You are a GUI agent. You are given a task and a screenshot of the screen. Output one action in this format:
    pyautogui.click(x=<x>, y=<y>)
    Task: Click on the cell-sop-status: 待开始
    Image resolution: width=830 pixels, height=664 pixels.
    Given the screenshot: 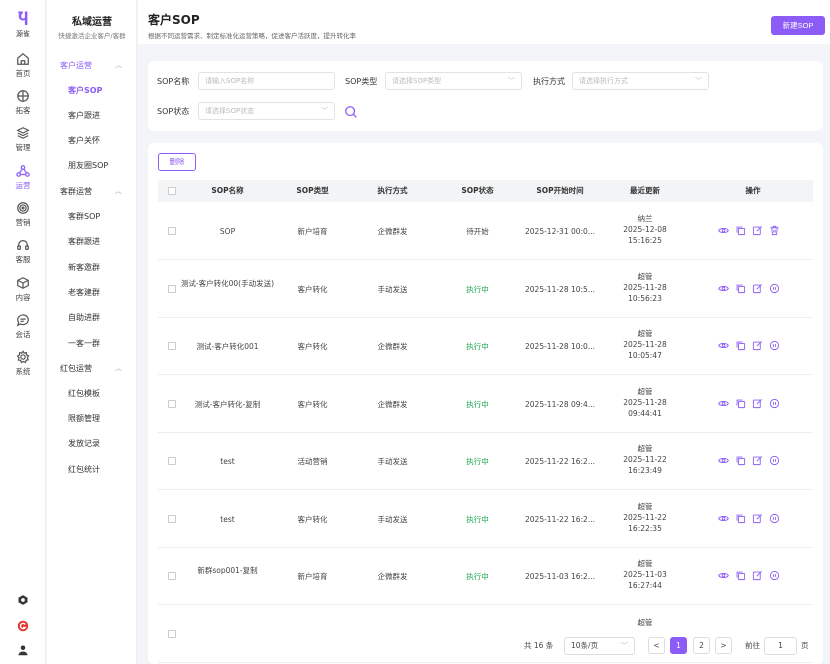 What is the action you would take?
    pyautogui.click(x=477, y=231)
    